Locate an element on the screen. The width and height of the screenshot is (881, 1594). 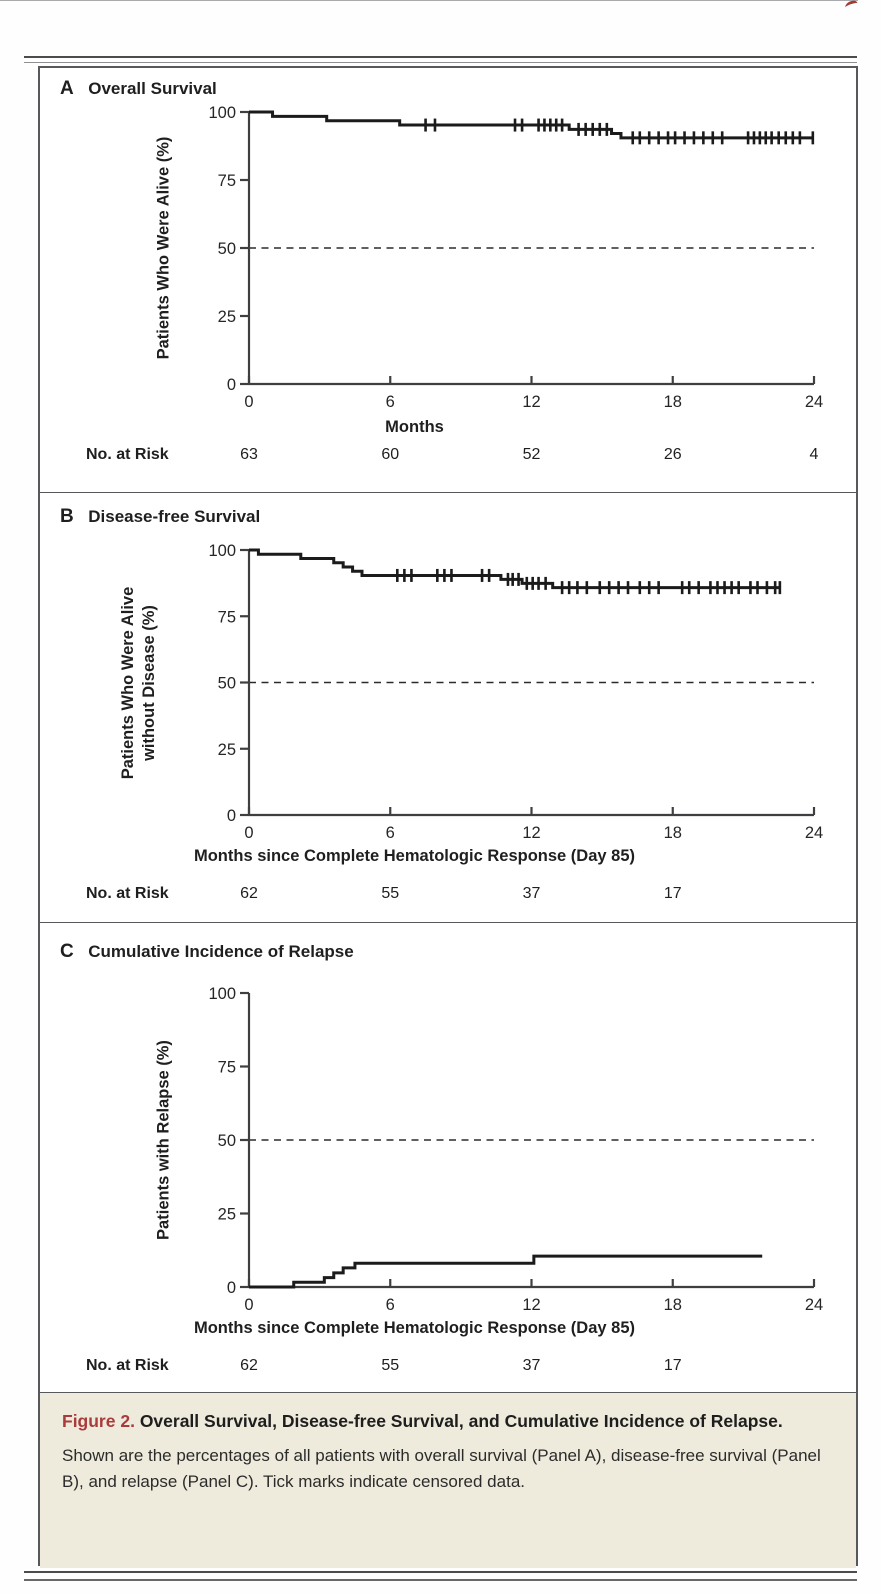
risk-value: 4 is located at coordinates (814, 454).